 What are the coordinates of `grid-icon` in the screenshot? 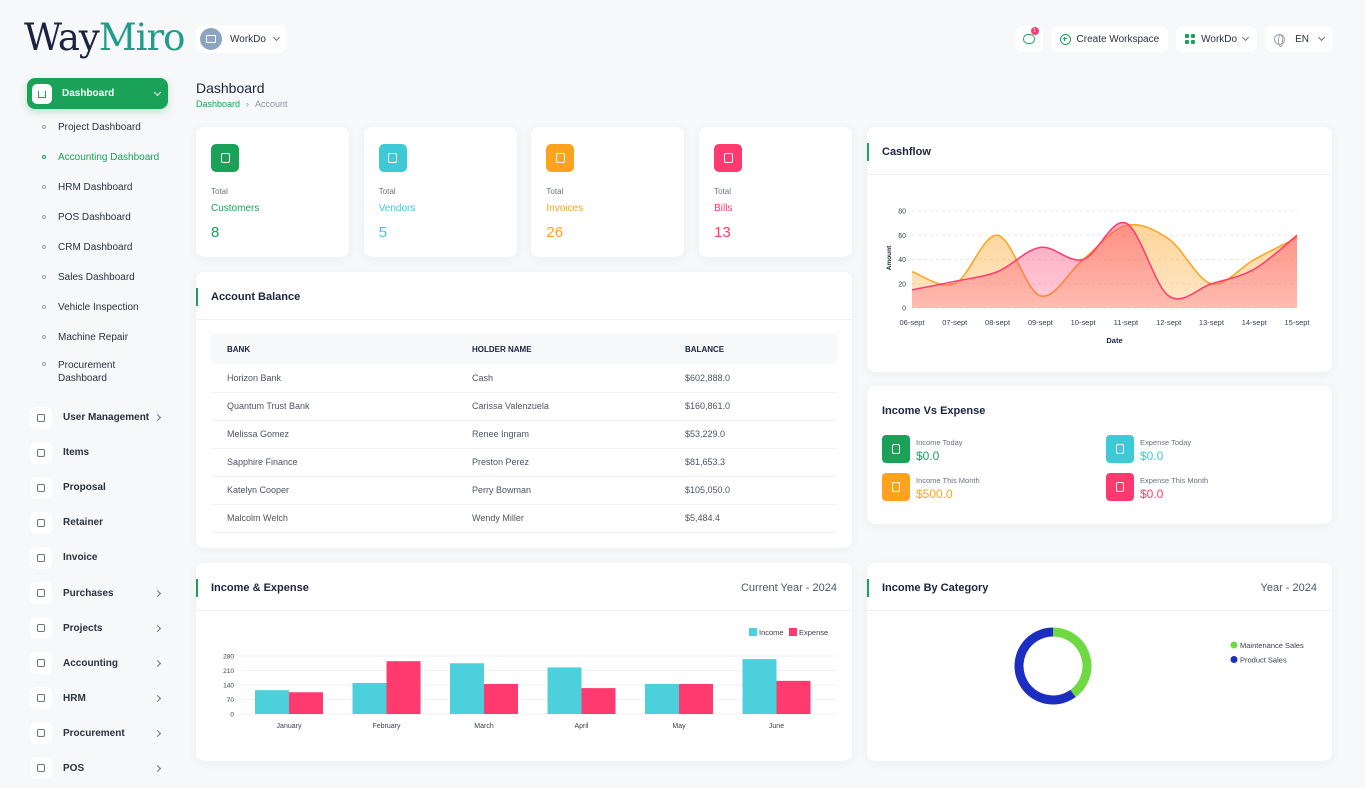 It's located at (41, 663).